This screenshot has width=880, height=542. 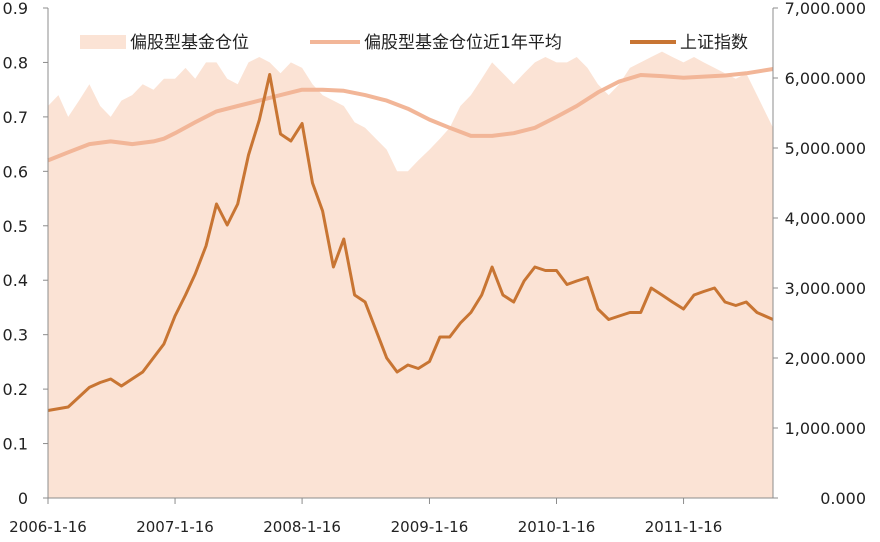 What do you see at coordinates (463, 43) in the screenshot?
I see `legend-label-average: 偏股型基金仓位近1年平均` at bounding box center [463, 43].